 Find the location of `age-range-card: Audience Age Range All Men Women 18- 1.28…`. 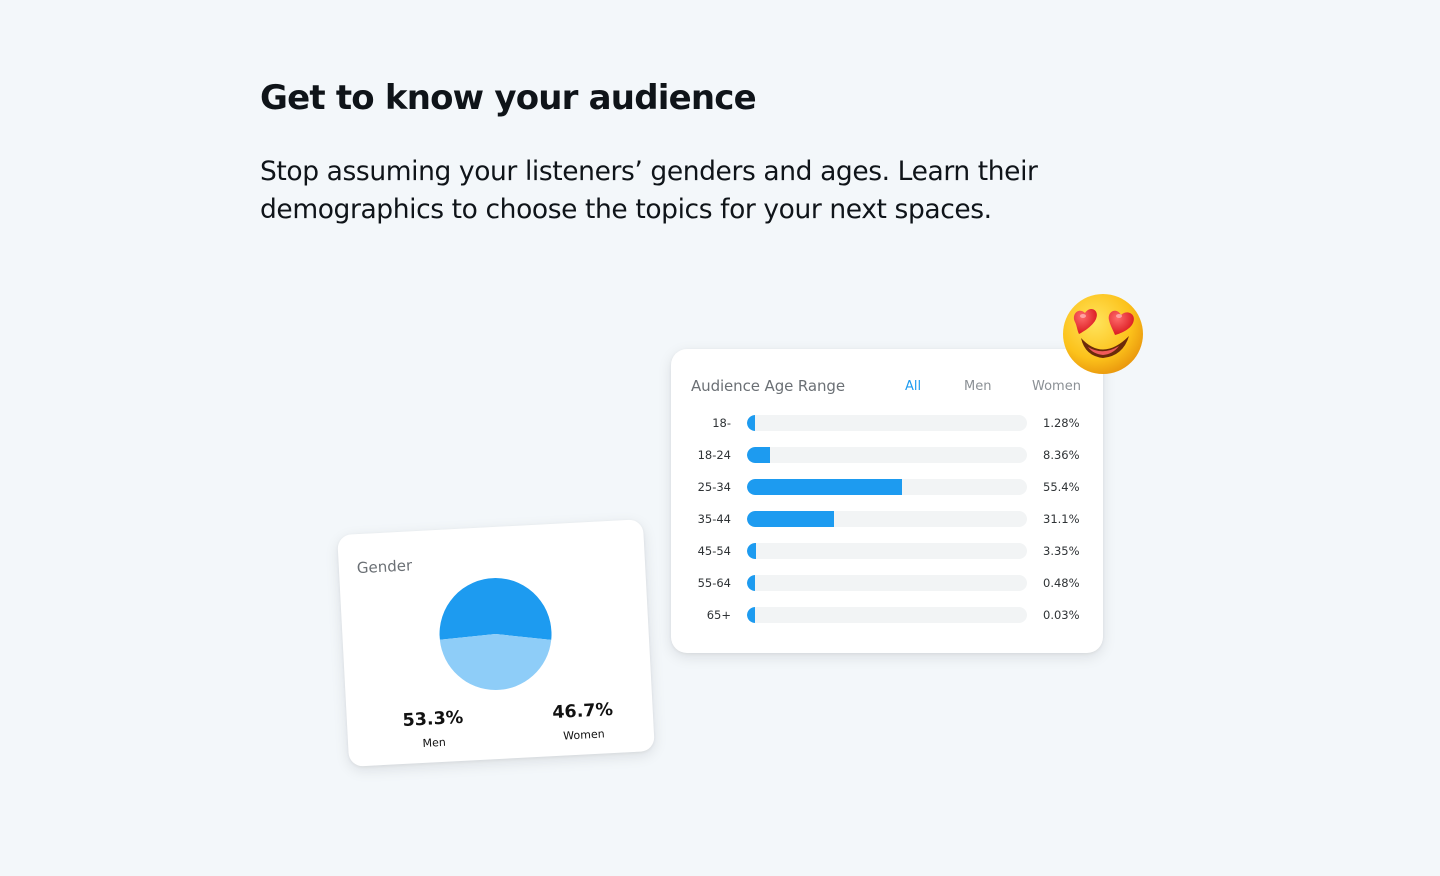

age-range-card: Audience Age Range All Men Women 18- 1.28… is located at coordinates (887, 501).